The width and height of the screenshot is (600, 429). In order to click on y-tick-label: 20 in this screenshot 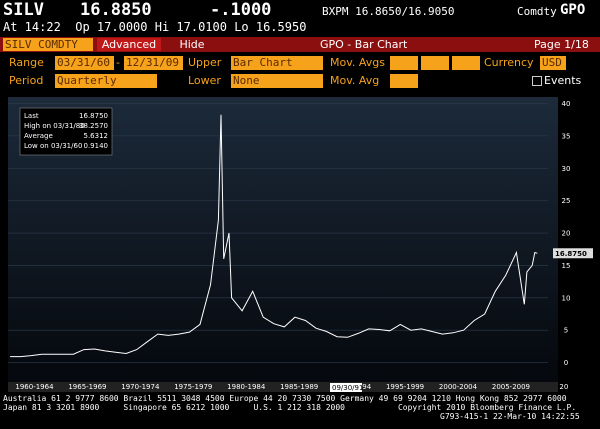, I will do `click(566, 234)`.